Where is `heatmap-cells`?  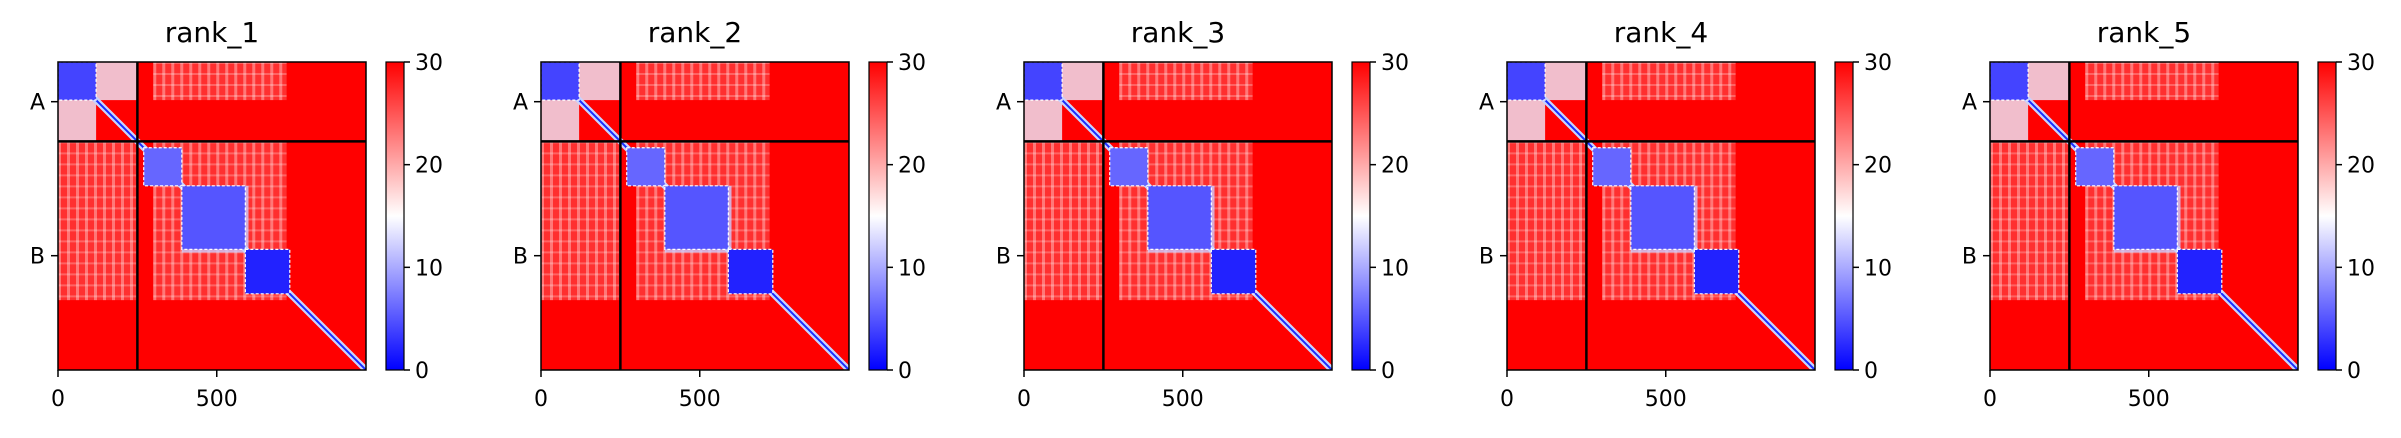 heatmap-cells is located at coordinates (1661, 216).